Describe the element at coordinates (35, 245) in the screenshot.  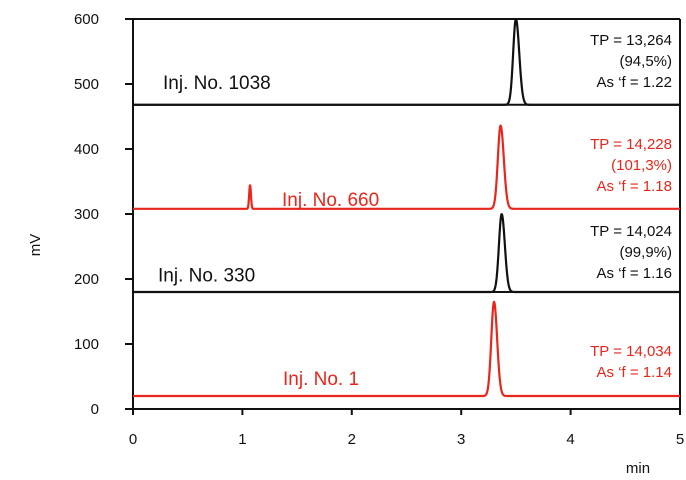
I see `y-axis-label: mV` at that location.